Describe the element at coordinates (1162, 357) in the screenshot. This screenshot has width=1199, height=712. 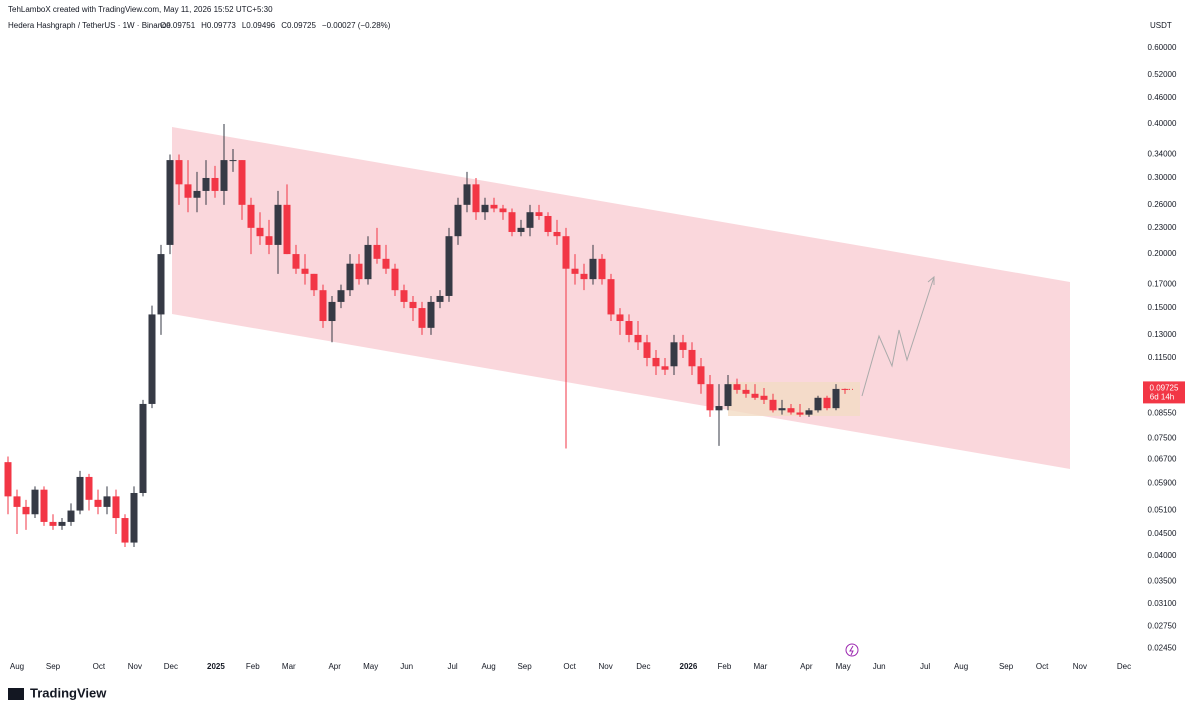
I see `y-tick-label: 0.11500` at that location.